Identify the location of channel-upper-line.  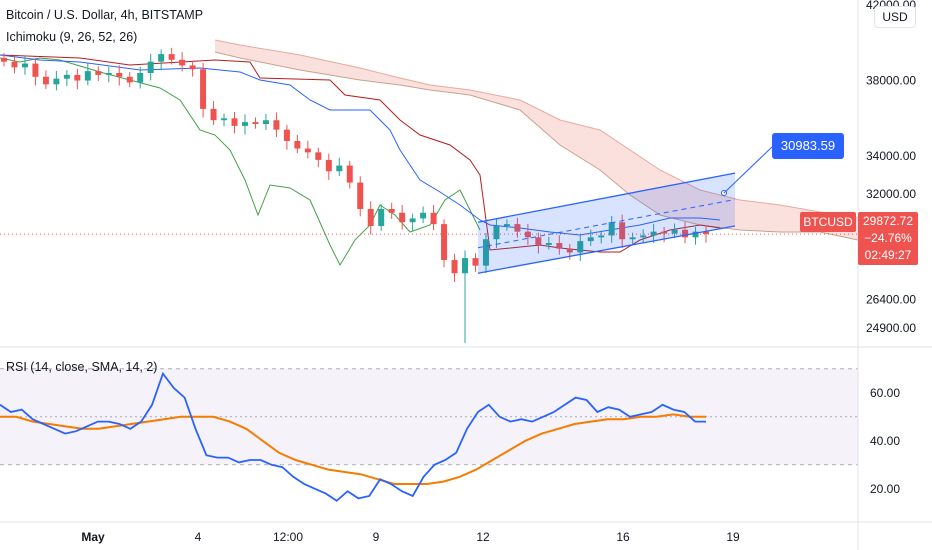
(606, 197).